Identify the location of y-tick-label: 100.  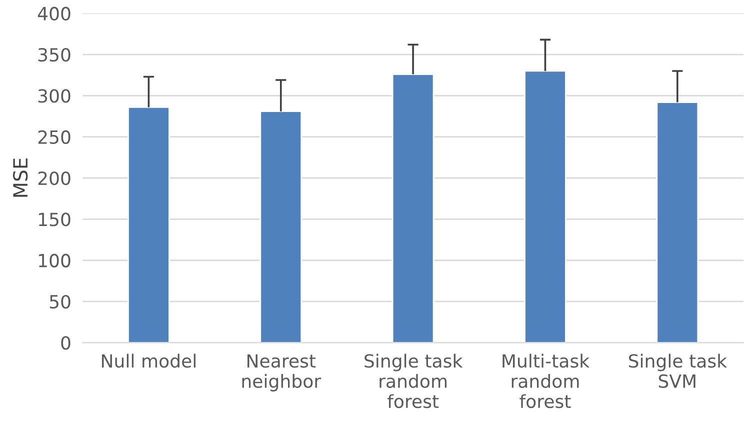
(54, 261).